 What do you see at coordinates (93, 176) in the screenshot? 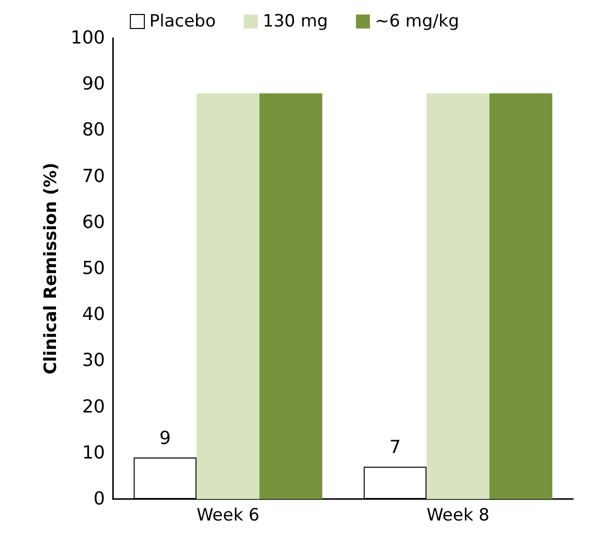
I see `y-tick-label: 70` at bounding box center [93, 176].